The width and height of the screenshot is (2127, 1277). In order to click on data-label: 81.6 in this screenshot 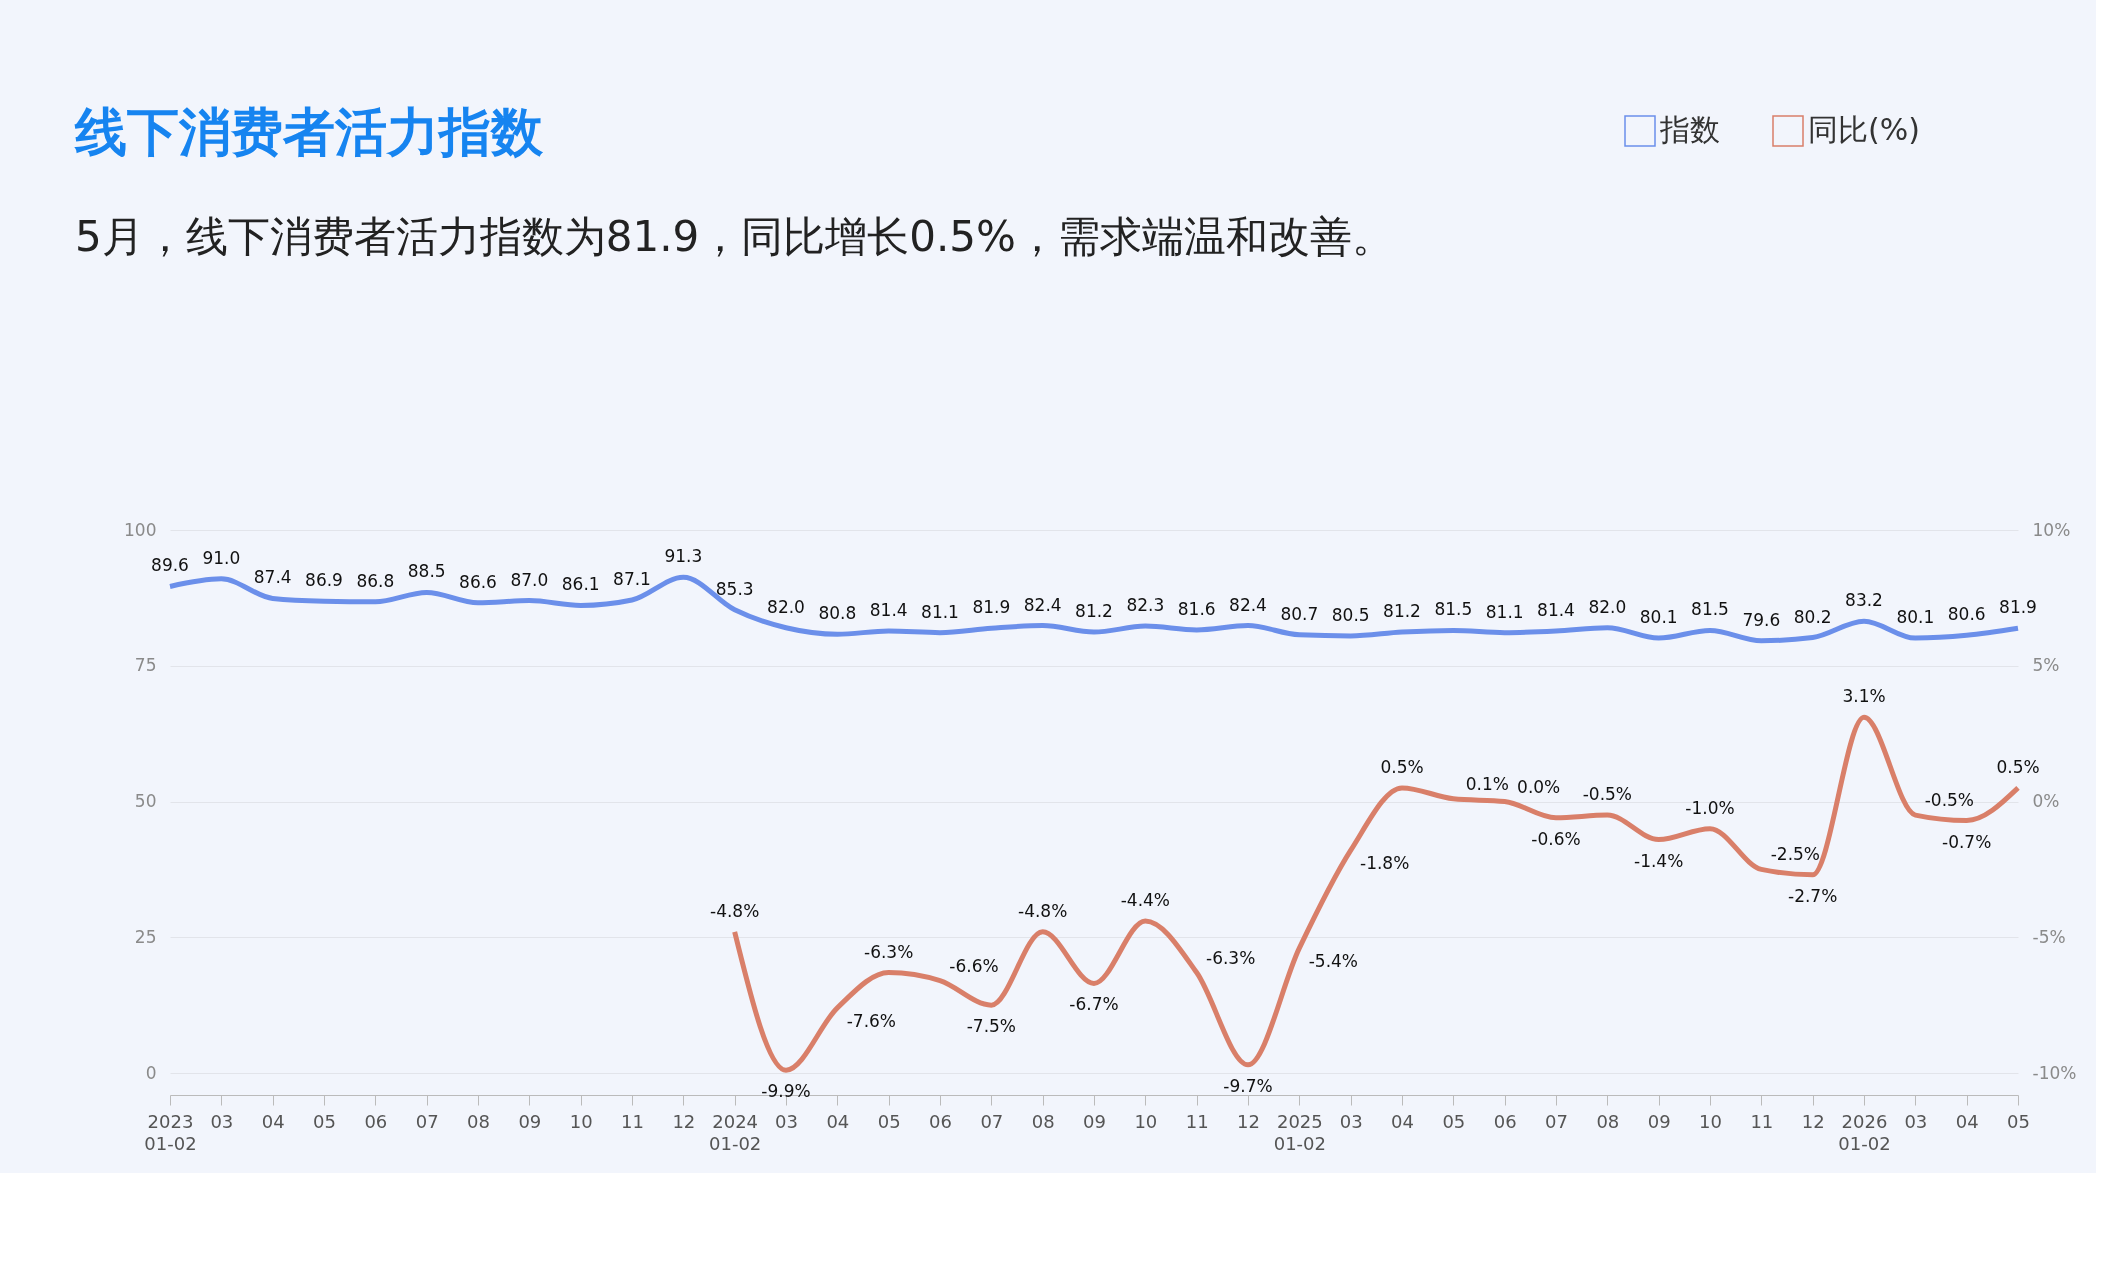, I will do `click(1196, 608)`.